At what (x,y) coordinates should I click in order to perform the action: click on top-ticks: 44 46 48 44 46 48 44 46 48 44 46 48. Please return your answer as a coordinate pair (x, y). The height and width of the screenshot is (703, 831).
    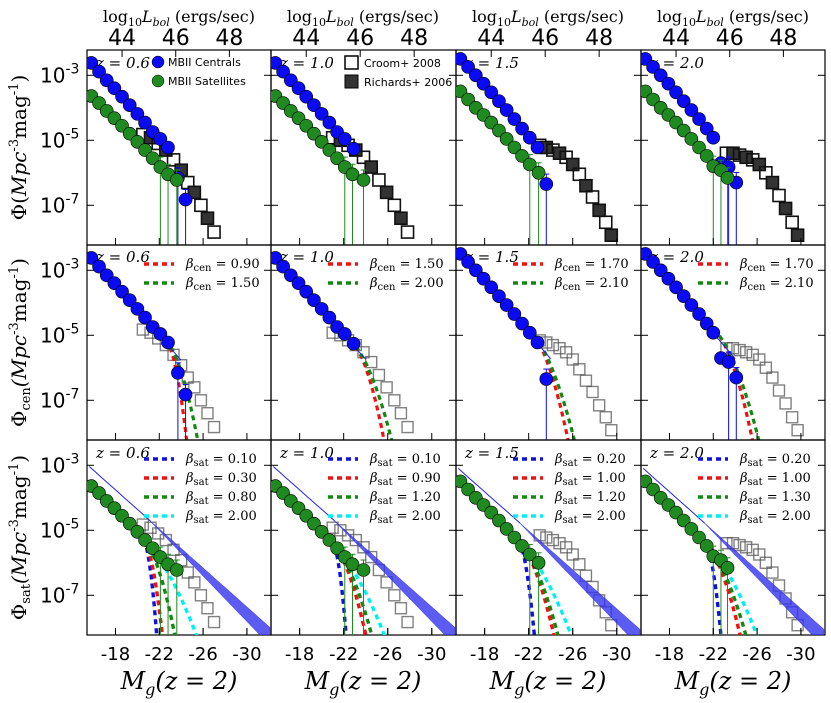
    Looking at the image, I should click on (452, 41).